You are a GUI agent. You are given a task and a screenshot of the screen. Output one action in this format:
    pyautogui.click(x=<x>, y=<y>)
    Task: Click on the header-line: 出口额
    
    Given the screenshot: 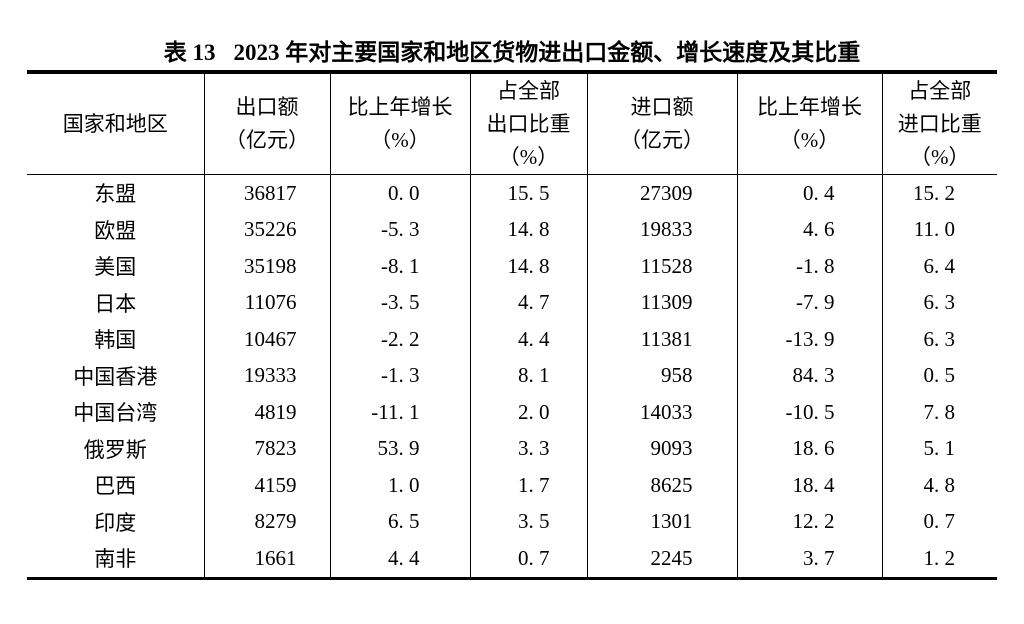 What is the action you would take?
    pyautogui.click(x=267, y=107)
    